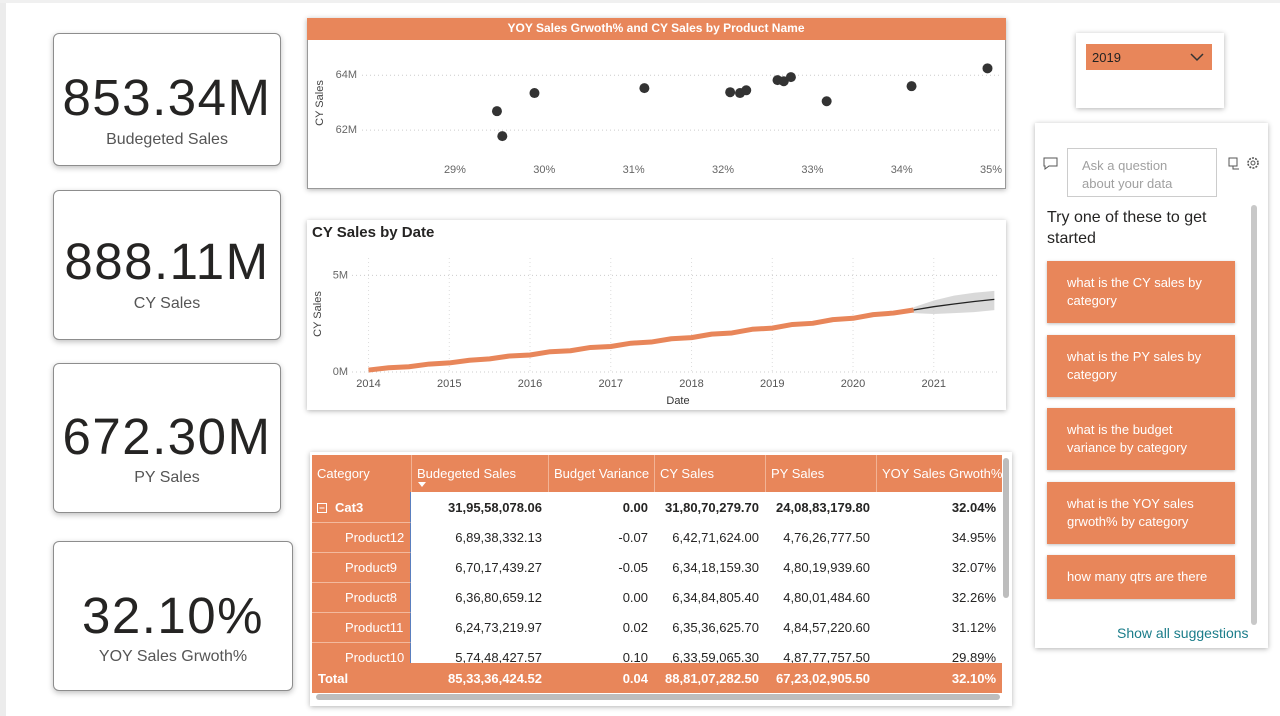  What do you see at coordinates (709, 473) in the screenshot?
I see `column-header: CY Sales` at bounding box center [709, 473].